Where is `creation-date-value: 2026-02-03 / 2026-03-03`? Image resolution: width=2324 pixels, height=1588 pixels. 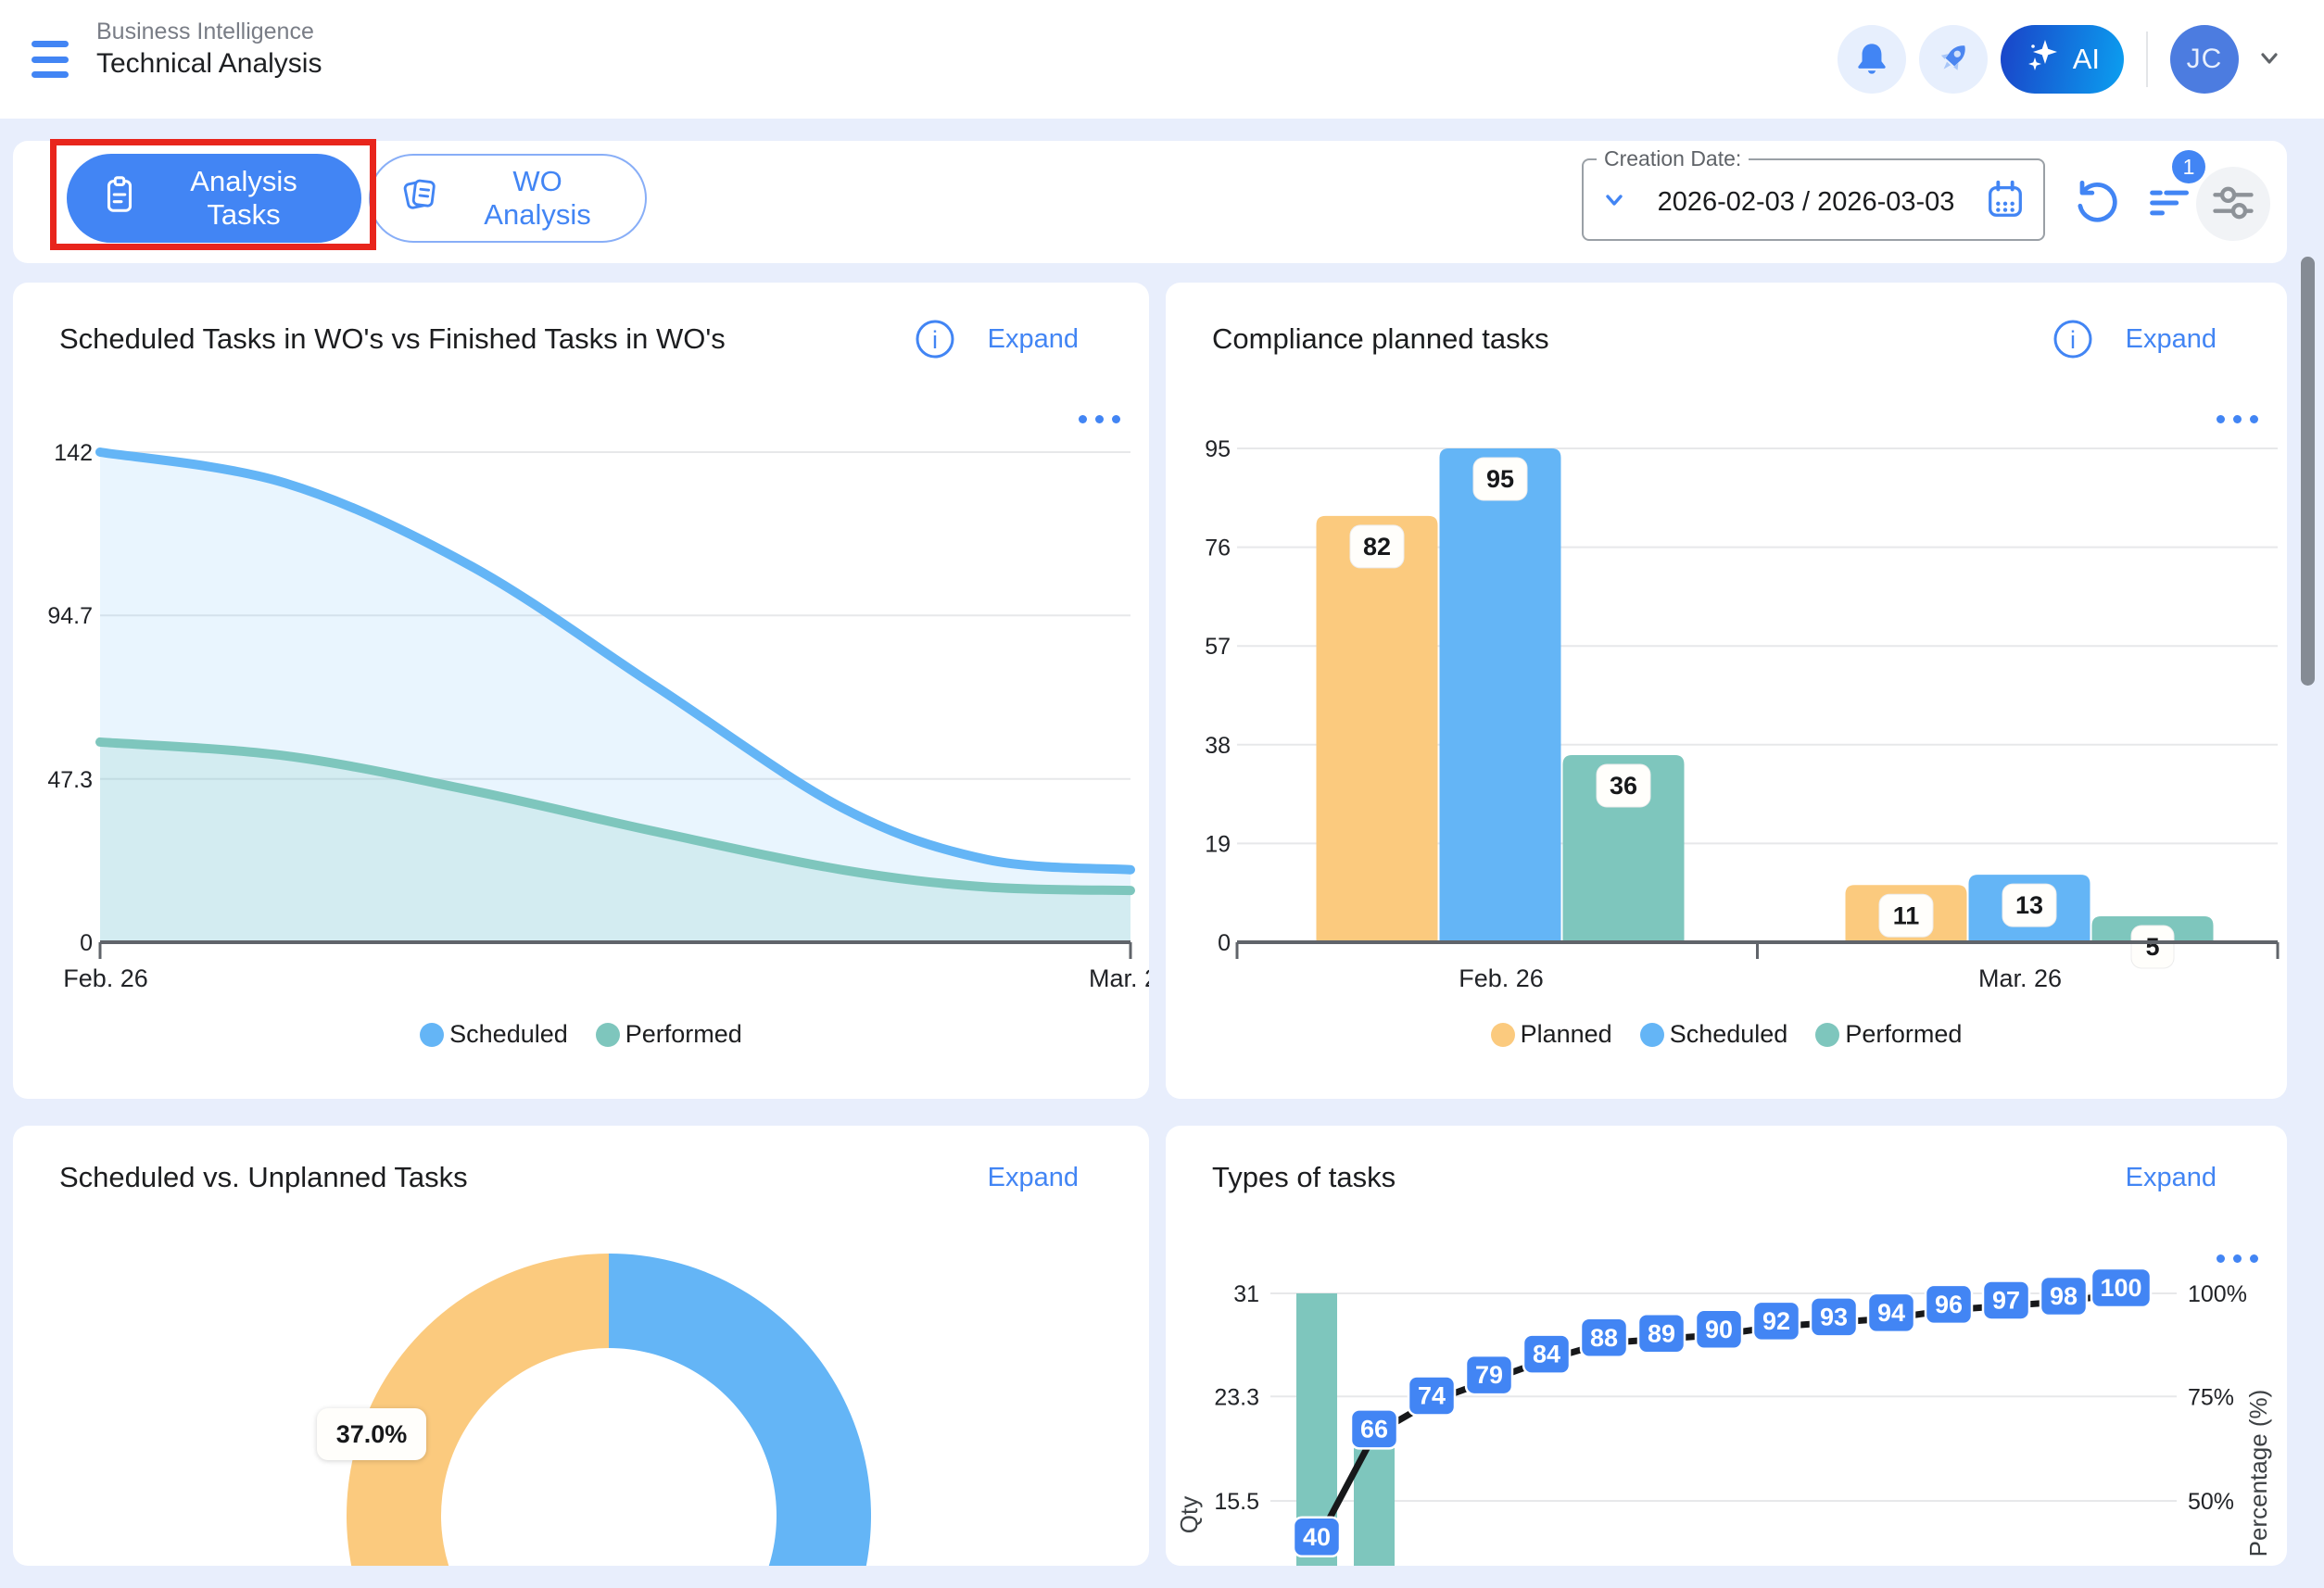
creation-date-value: 2026-02-03 / 2026-03-03 is located at coordinates (1806, 201).